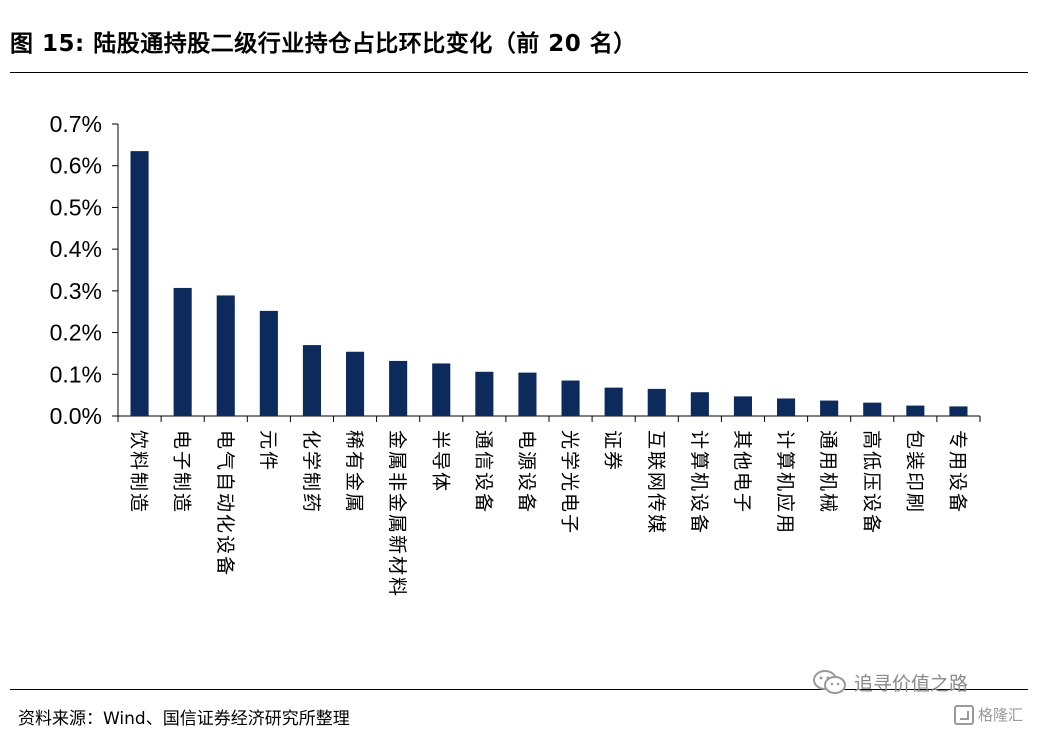  I want to click on title-rule, so click(519, 72).